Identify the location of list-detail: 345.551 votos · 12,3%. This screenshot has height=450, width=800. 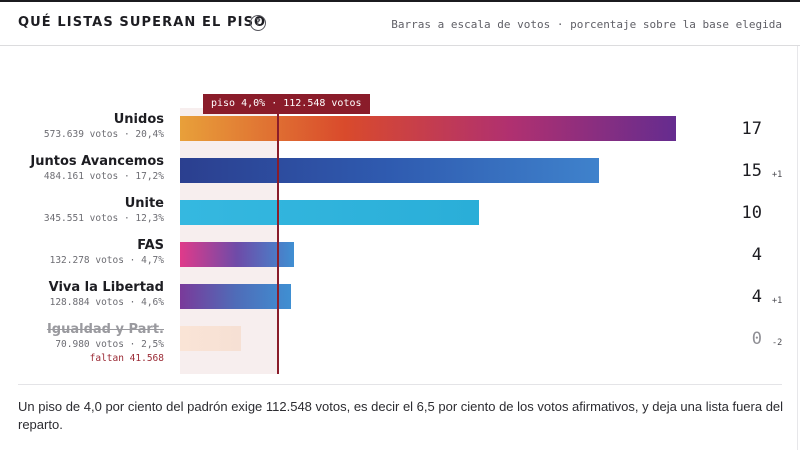
(103, 218).